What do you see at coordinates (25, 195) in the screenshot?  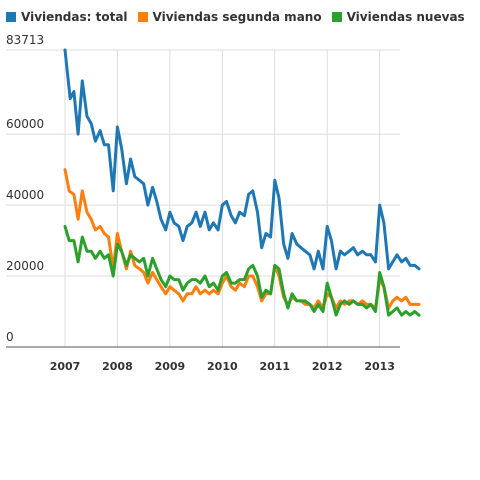 I see `y-tick-label: 40000` at bounding box center [25, 195].